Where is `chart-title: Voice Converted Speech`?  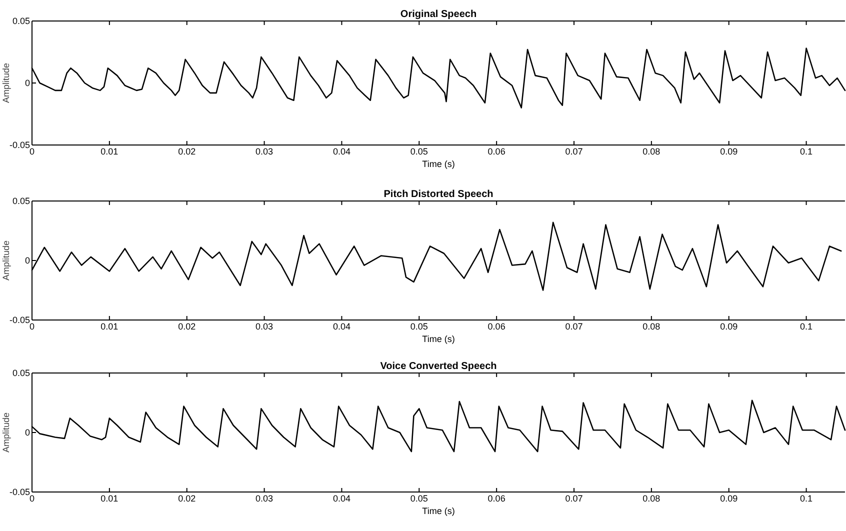 chart-title: Voice Converted Speech is located at coordinates (438, 366).